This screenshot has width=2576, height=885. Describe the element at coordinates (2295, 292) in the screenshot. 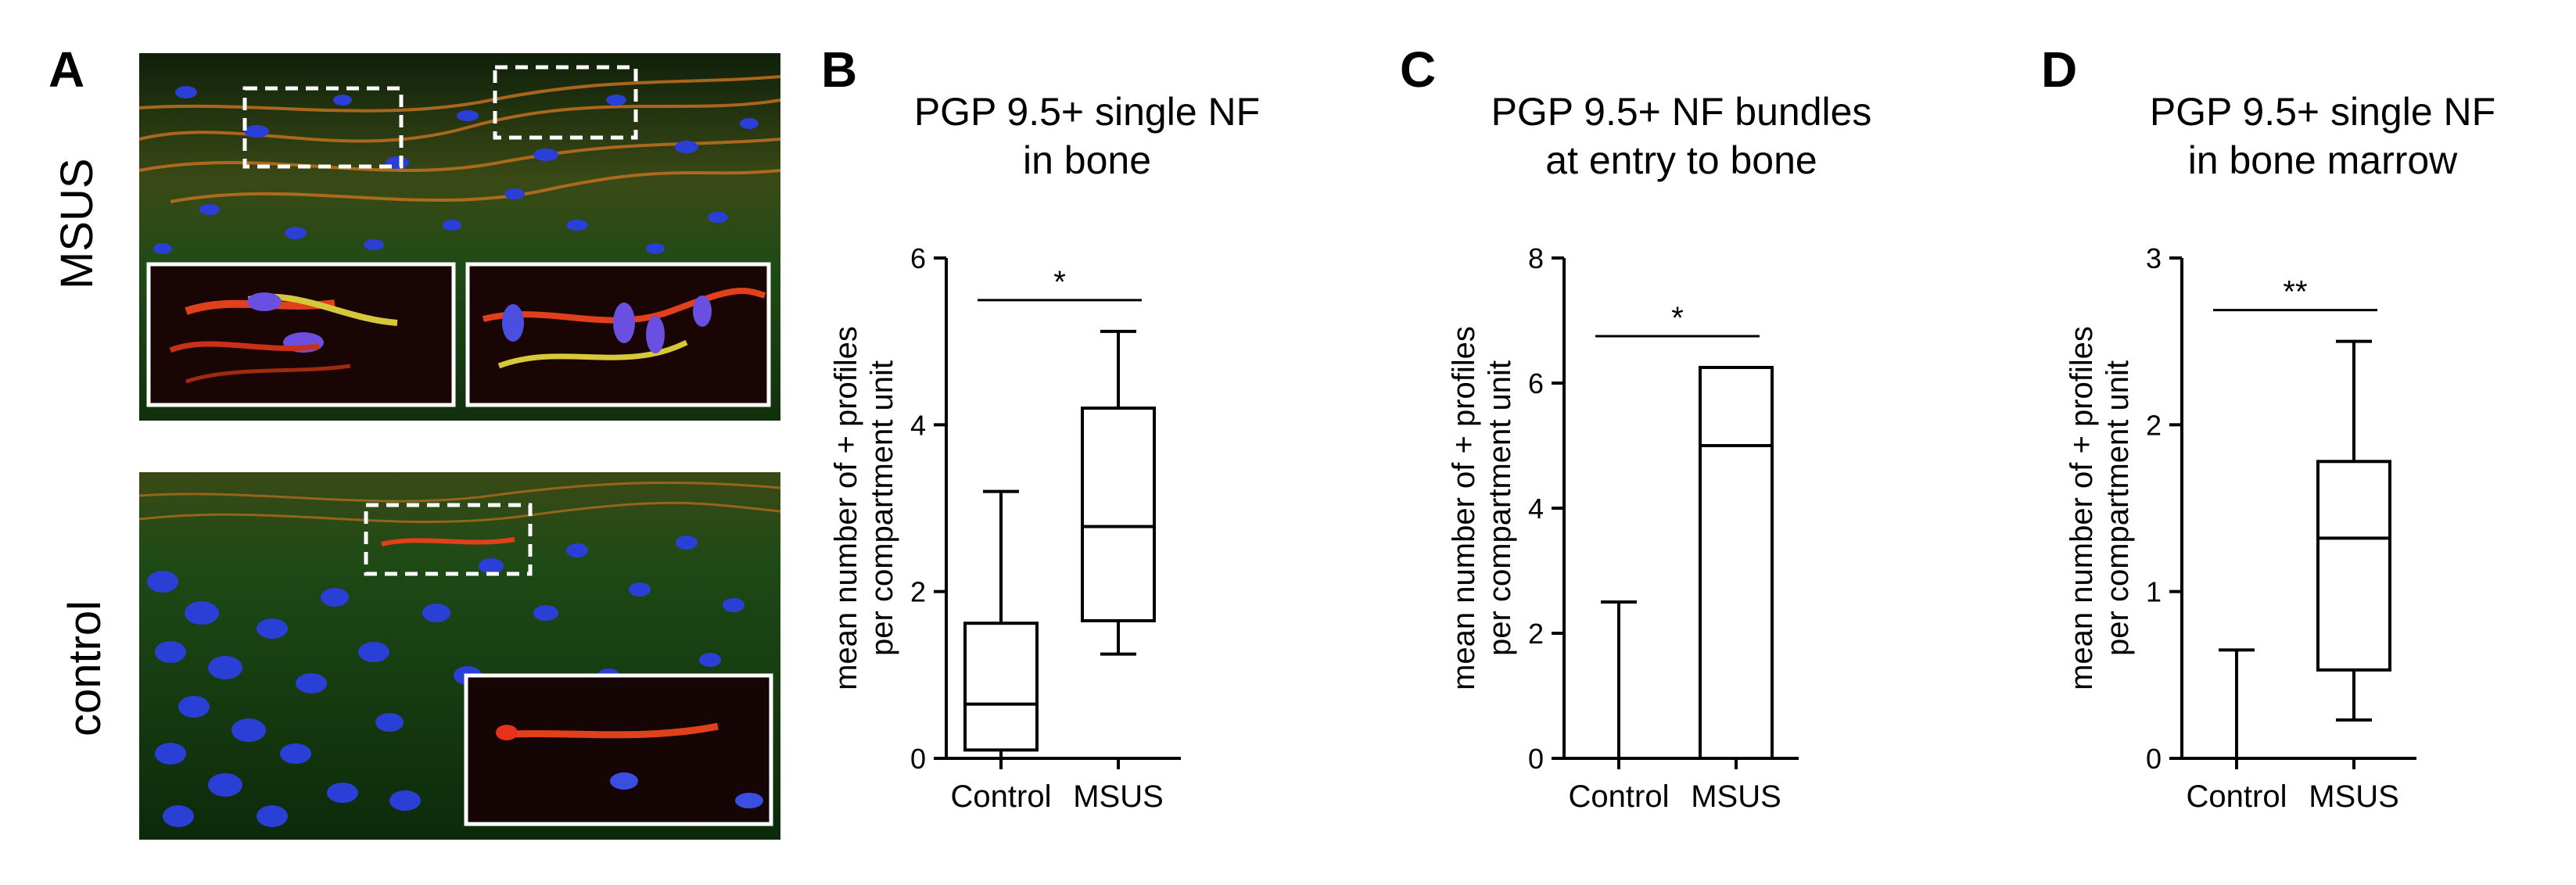

I see `significance-marker: **` at that location.